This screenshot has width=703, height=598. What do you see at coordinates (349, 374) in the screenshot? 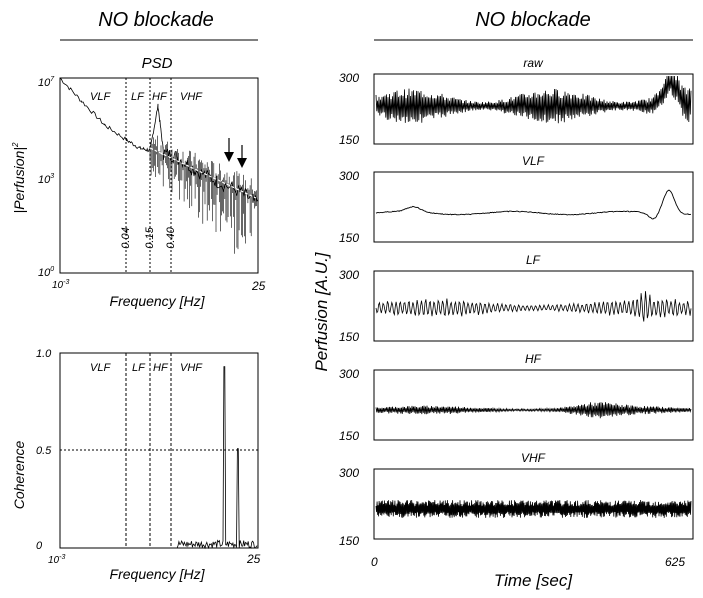
I see `trace-ytop-hf: 300` at bounding box center [349, 374].